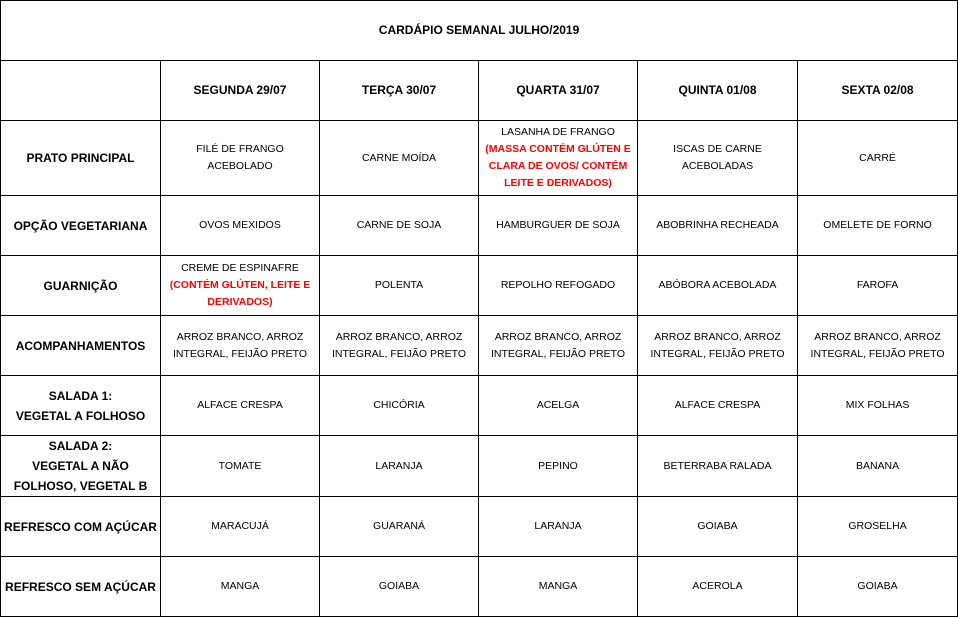  I want to click on dish-text: OVOS MEXIDOS, so click(240, 225).